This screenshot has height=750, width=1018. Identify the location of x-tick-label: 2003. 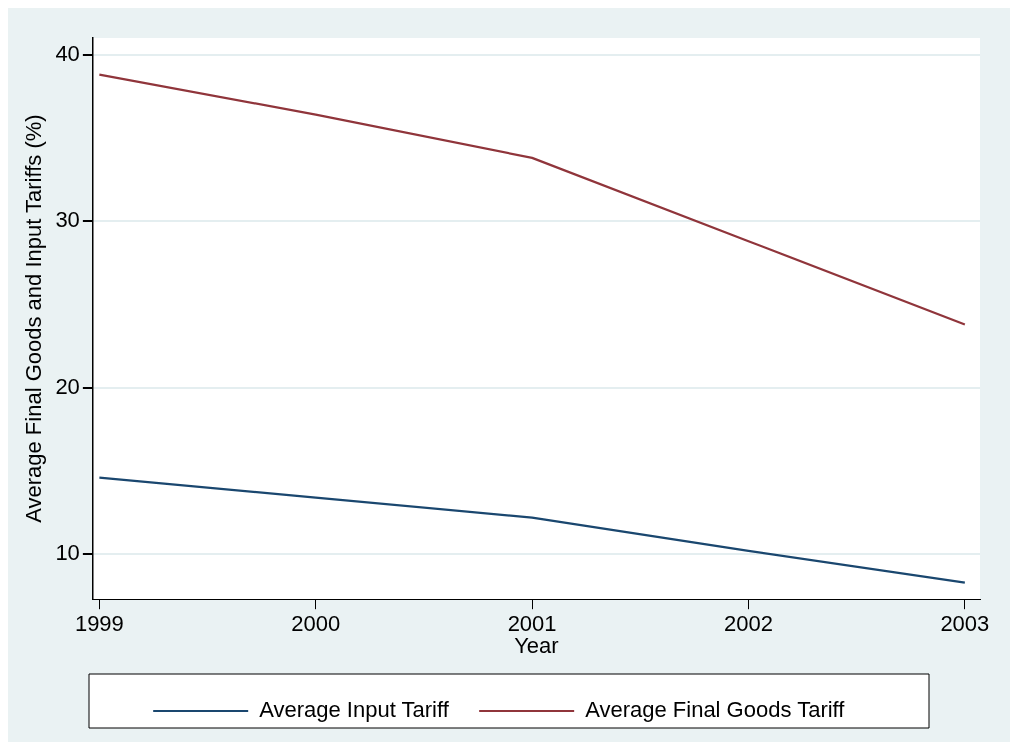
(965, 624).